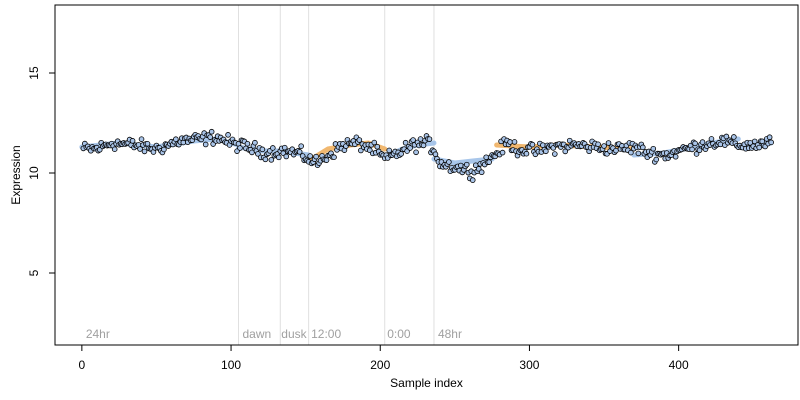 The image size is (800, 400). What do you see at coordinates (326, 334) in the screenshot?
I see `region-label-3: 12:00` at bounding box center [326, 334].